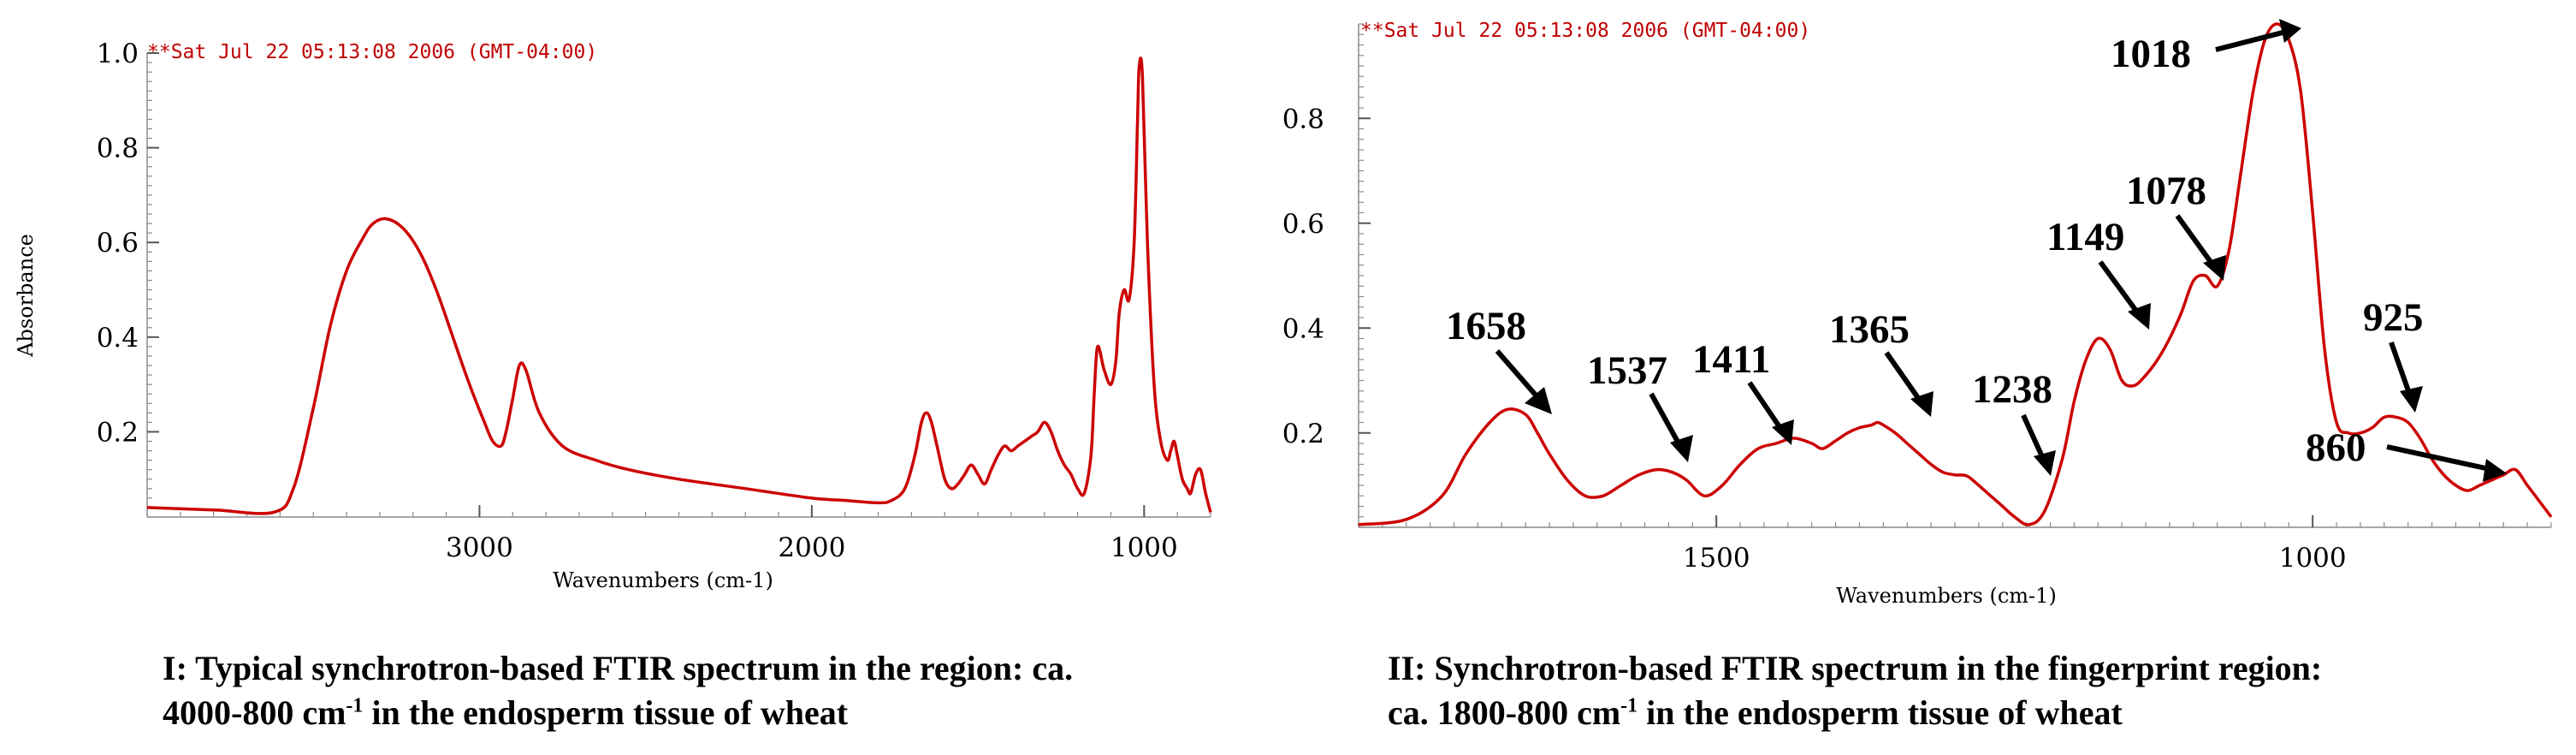 This screenshot has width=2576, height=755. What do you see at coordinates (1627, 370) in the screenshot?
I see `peak-label-1537: 1537` at bounding box center [1627, 370].